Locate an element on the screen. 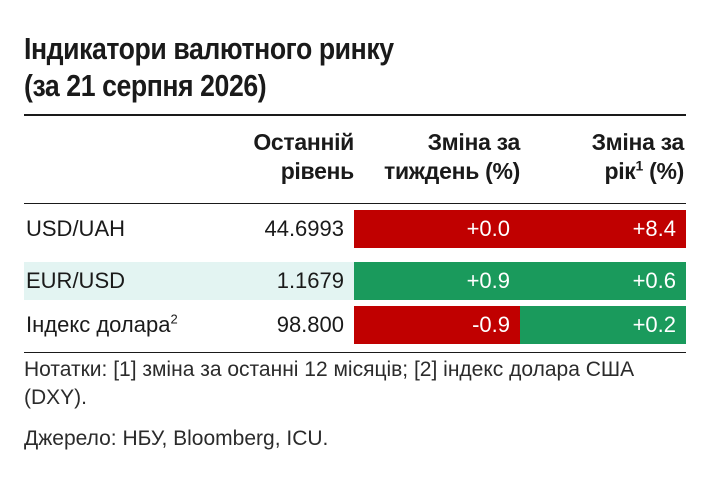 The image size is (718, 477). header-year-word: рік is located at coordinates (620, 171).